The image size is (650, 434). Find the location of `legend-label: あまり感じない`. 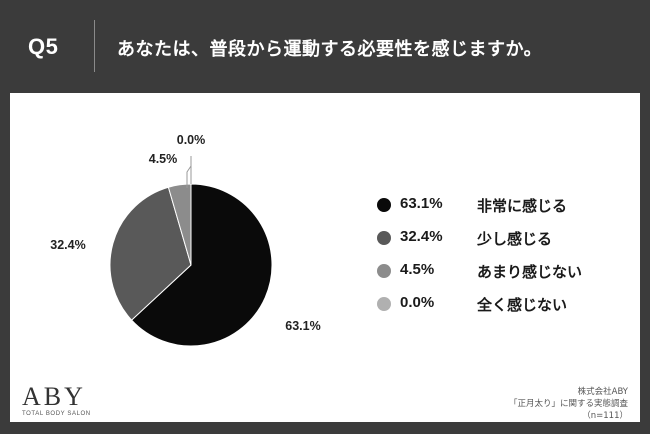

legend-label: あまり感じない is located at coordinates (530, 272).